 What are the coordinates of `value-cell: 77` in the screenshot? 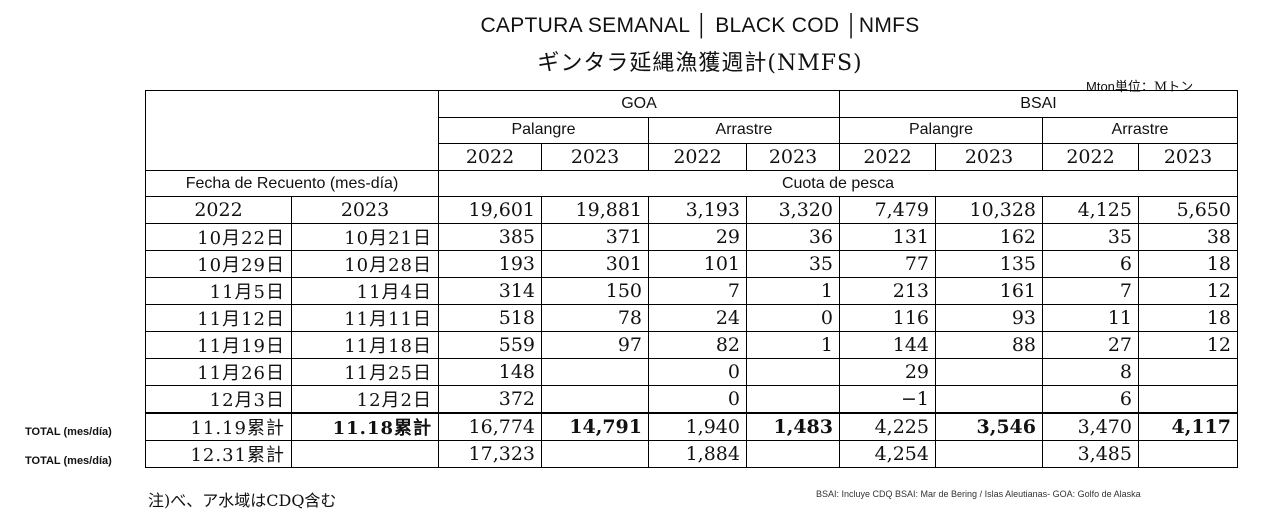 It's located at (887, 263).